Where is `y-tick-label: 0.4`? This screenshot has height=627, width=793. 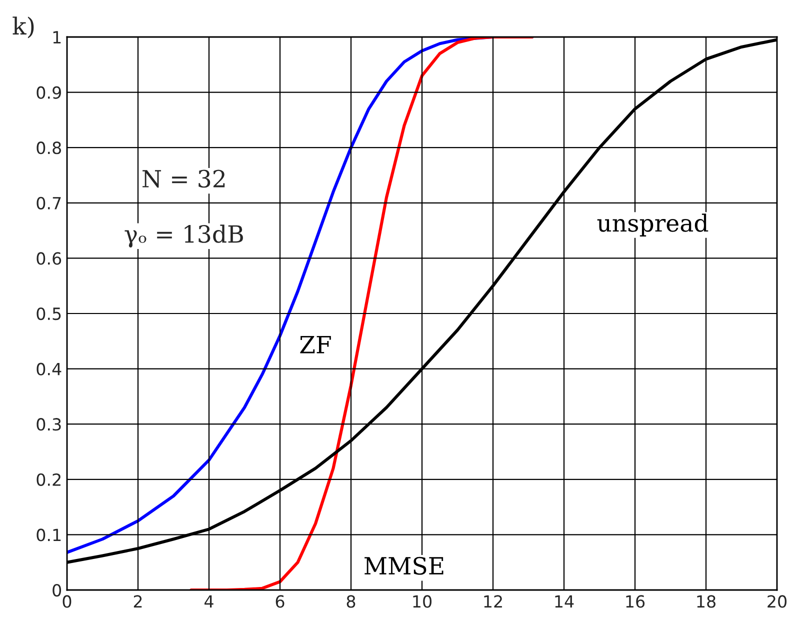 y-tick-label: 0.4 is located at coordinates (49, 369).